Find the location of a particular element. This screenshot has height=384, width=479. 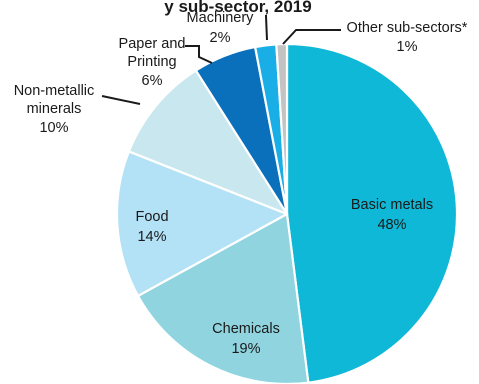

leader-line-other-sub-sectors is located at coordinates (311, 37).